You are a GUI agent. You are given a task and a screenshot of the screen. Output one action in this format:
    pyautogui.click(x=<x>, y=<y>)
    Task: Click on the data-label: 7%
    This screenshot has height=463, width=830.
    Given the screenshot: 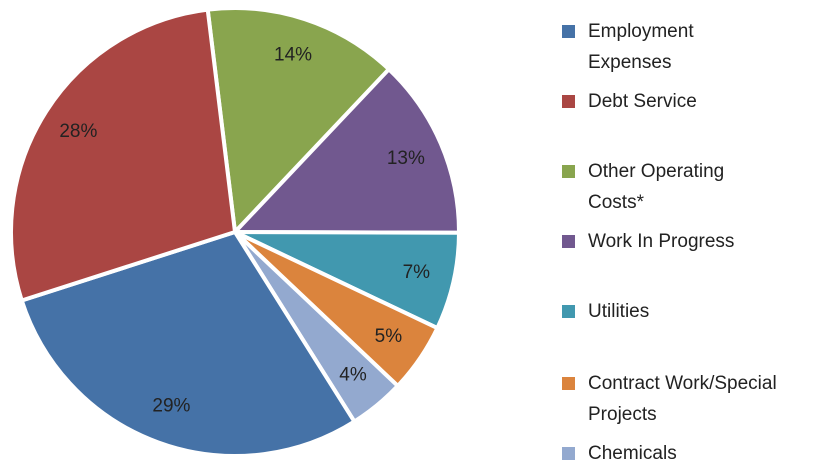 What is the action you would take?
    pyautogui.click(x=417, y=272)
    